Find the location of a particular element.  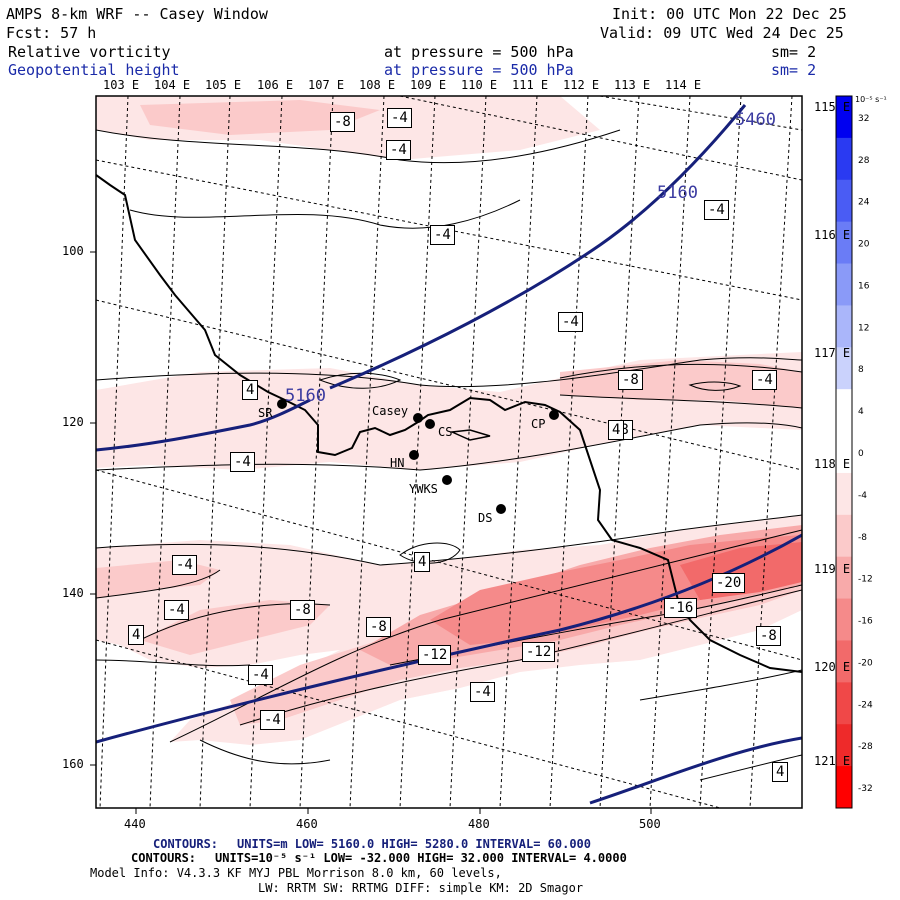

grid-y-label: 140 is located at coordinates (73, 593).